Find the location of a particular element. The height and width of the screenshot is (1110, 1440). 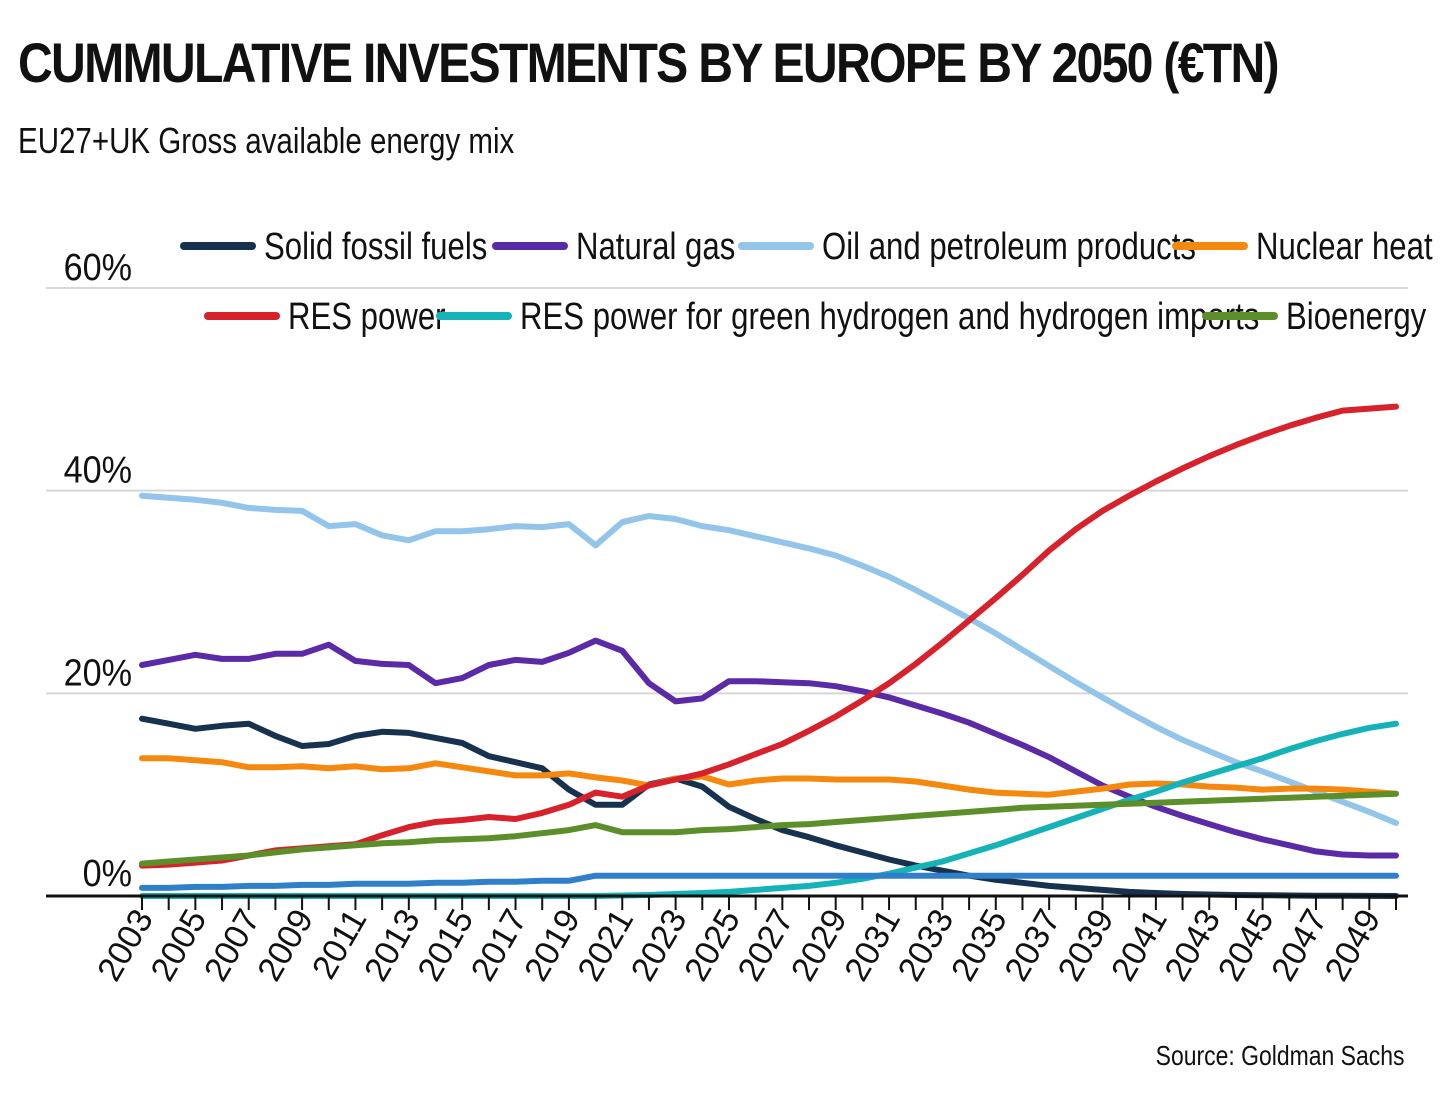

legend-label: Nuclear heat is located at coordinates (1344, 247).